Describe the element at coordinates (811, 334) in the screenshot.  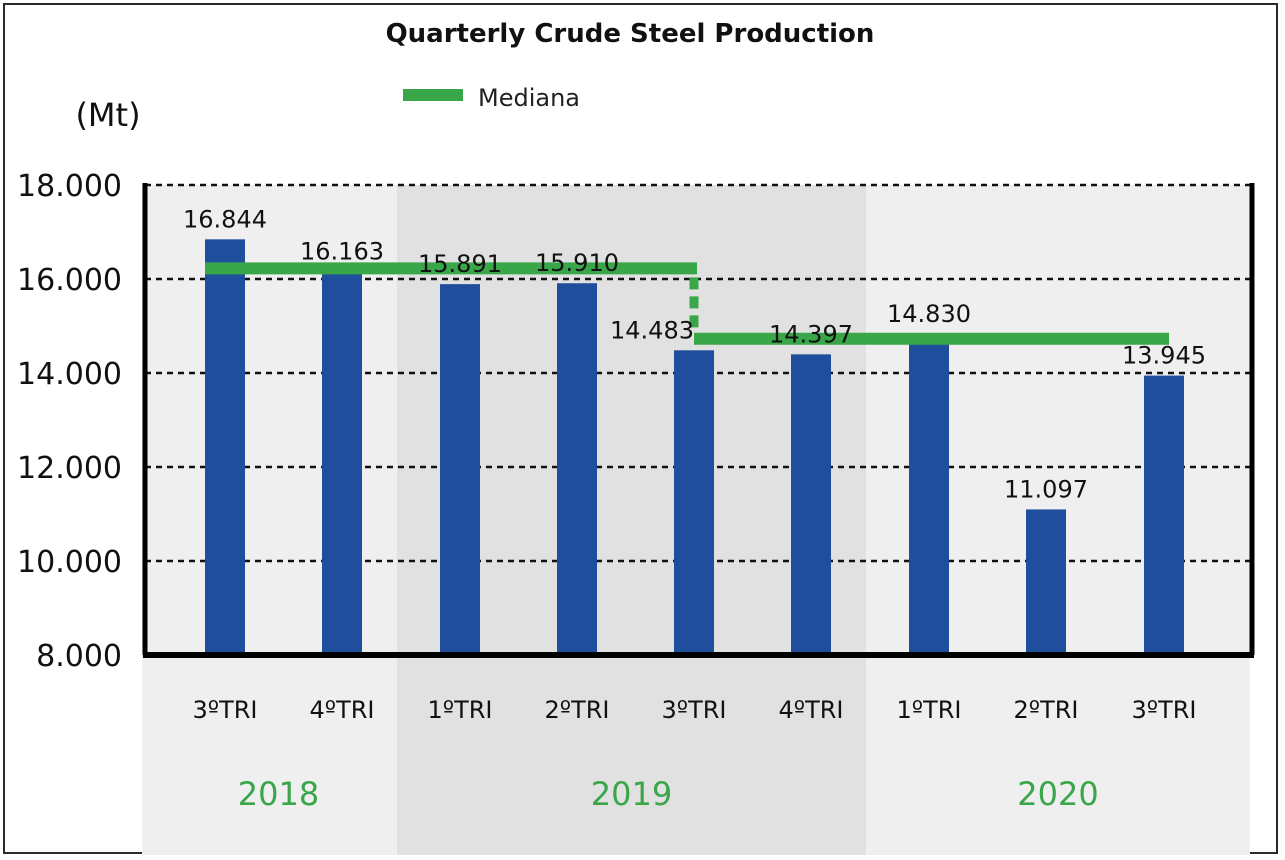
I see `value-label: 14.397` at that location.